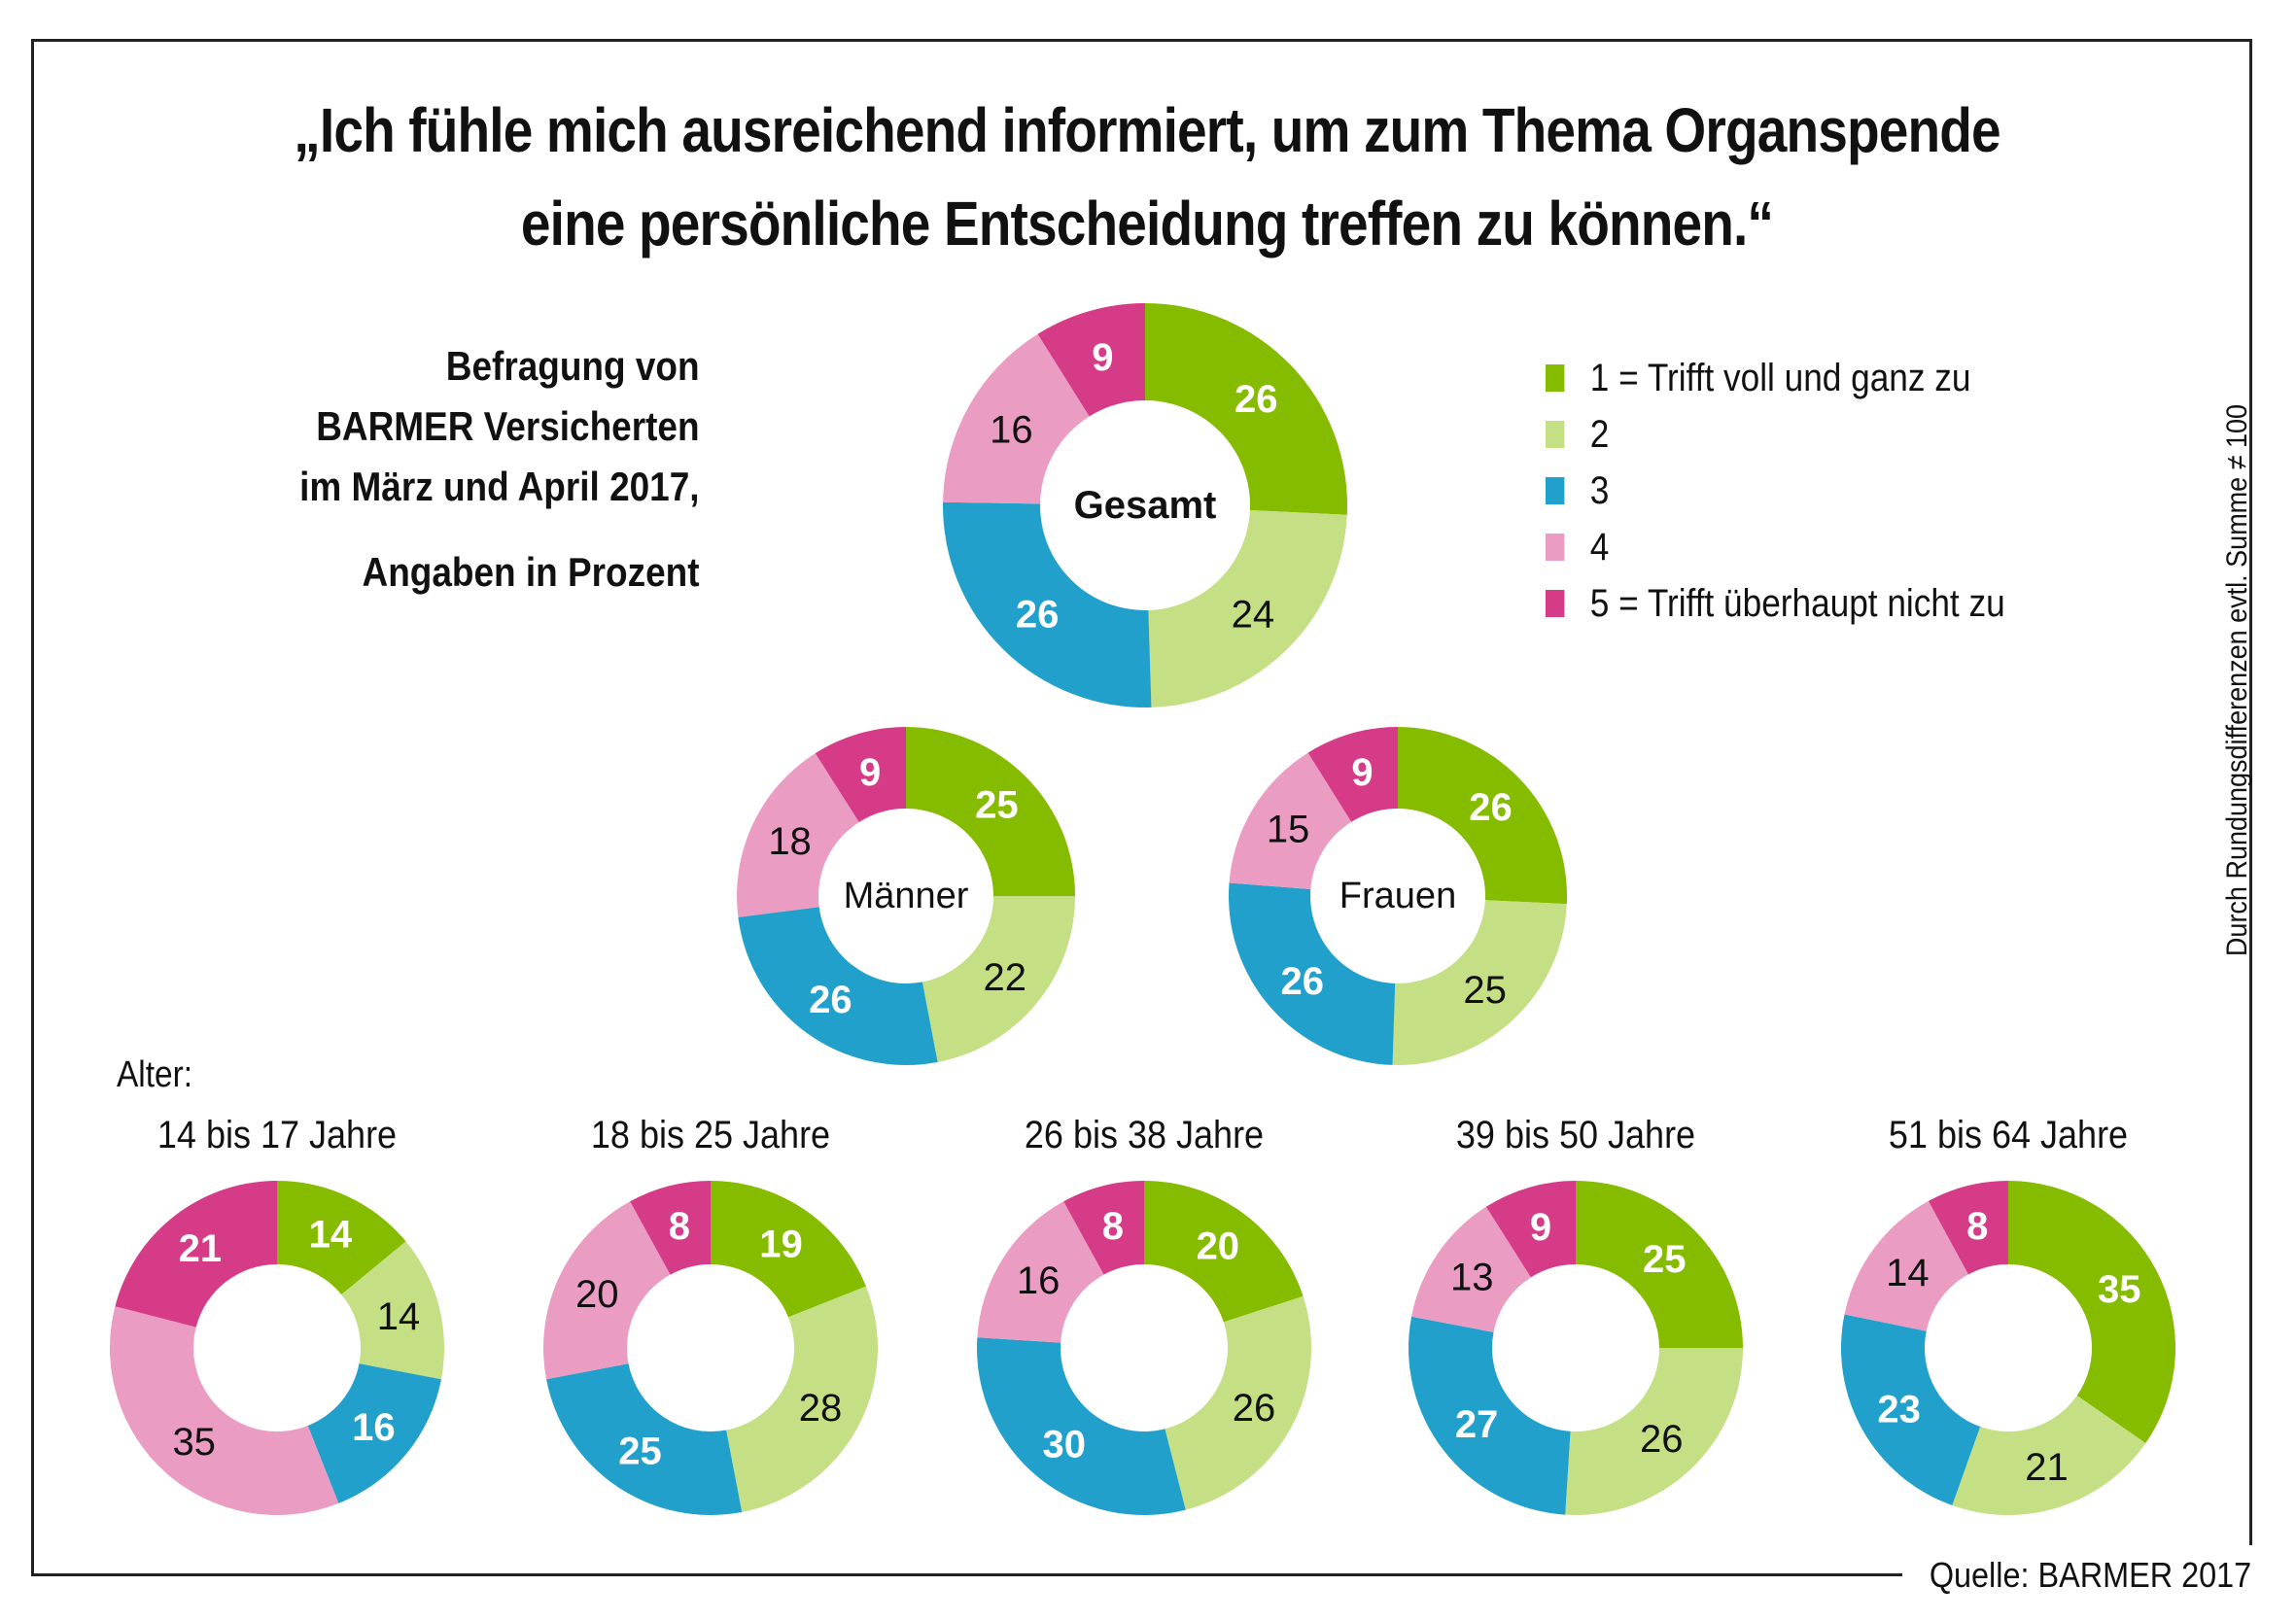  I want to click on age-label-51-64: 51 bis 64 Jahre, so click(2008, 1135).